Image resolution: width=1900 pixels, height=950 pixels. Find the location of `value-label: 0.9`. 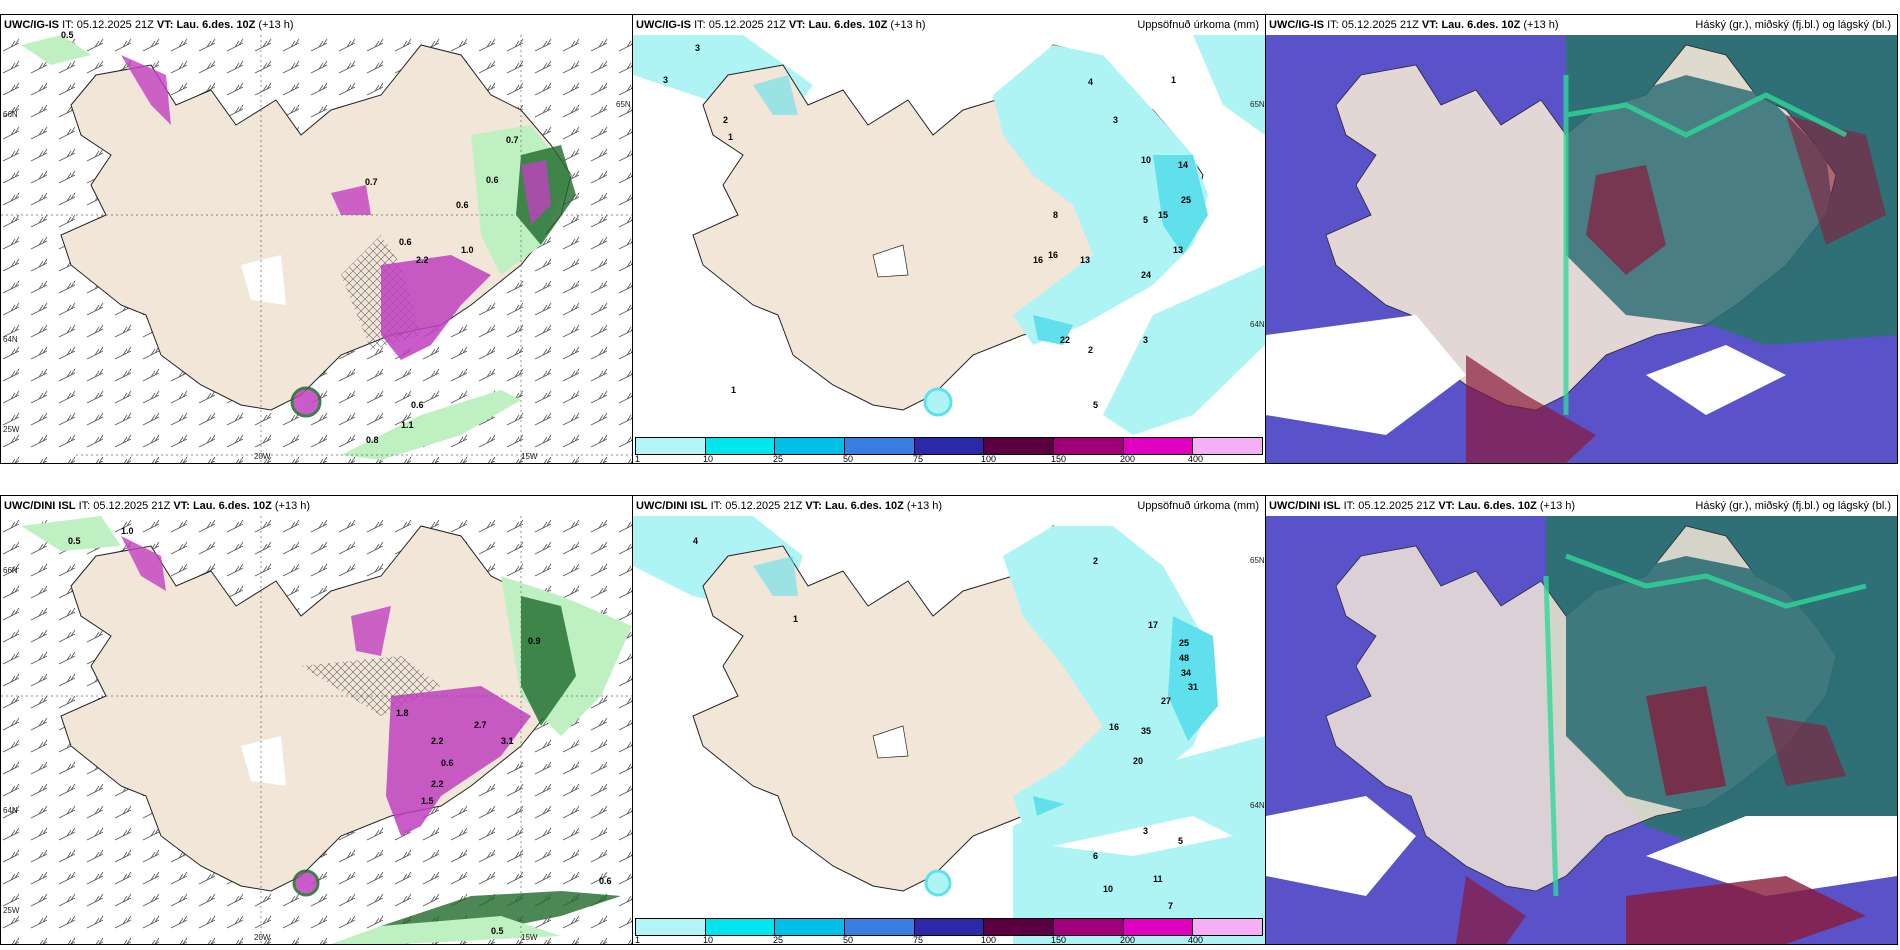

value-label: 0.9 is located at coordinates (534, 641).